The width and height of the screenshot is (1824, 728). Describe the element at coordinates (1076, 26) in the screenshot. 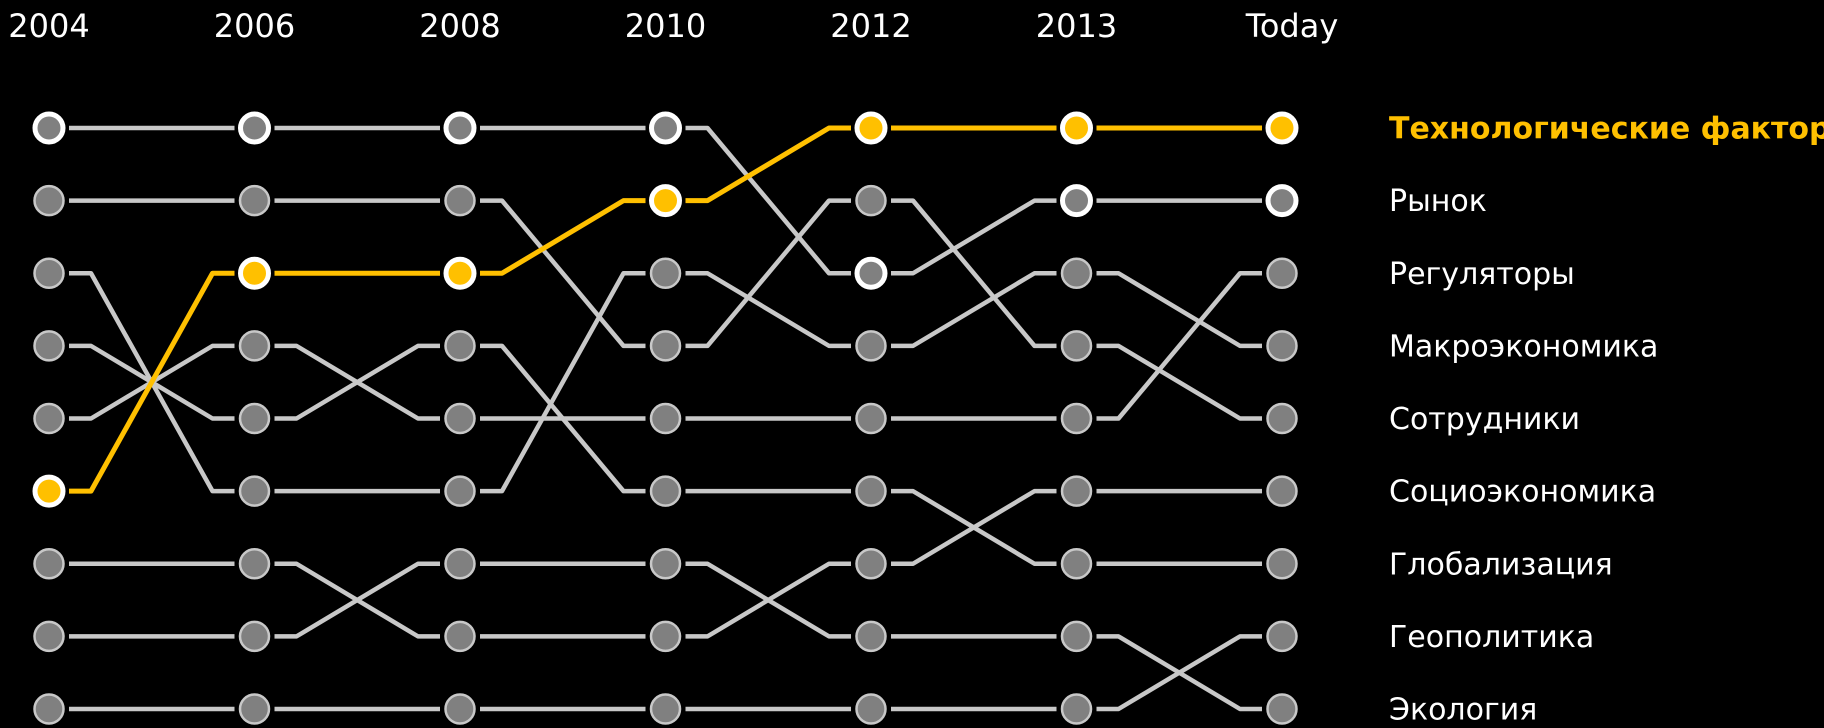

I see `x-tick-label: 2013` at that location.